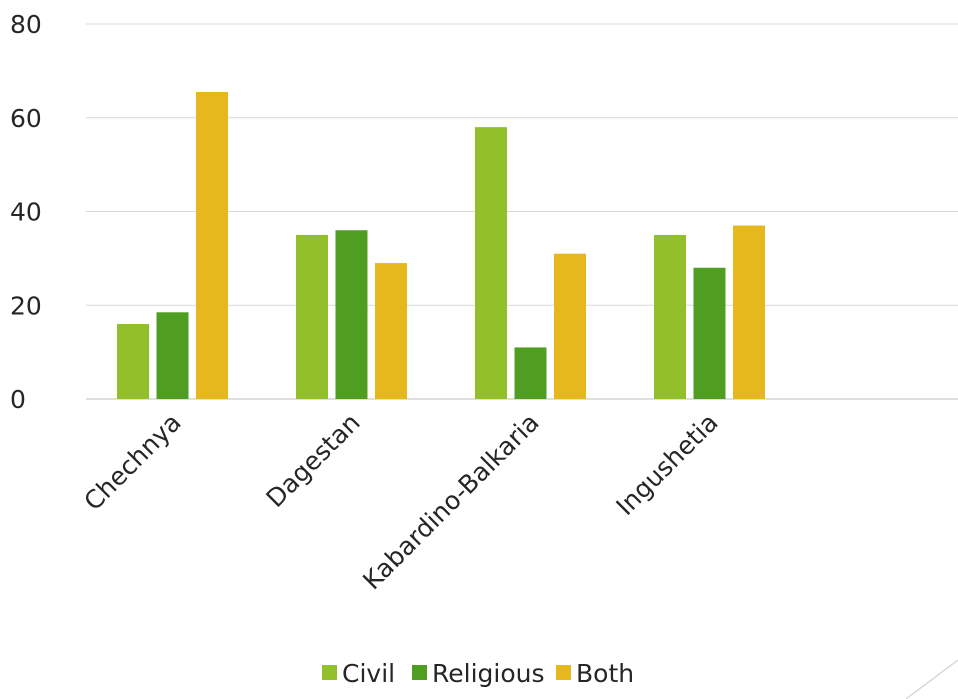 This screenshot has width=958, height=699. Describe the element at coordinates (329, 672) in the screenshot. I see `legend-swatch-civil` at that location.